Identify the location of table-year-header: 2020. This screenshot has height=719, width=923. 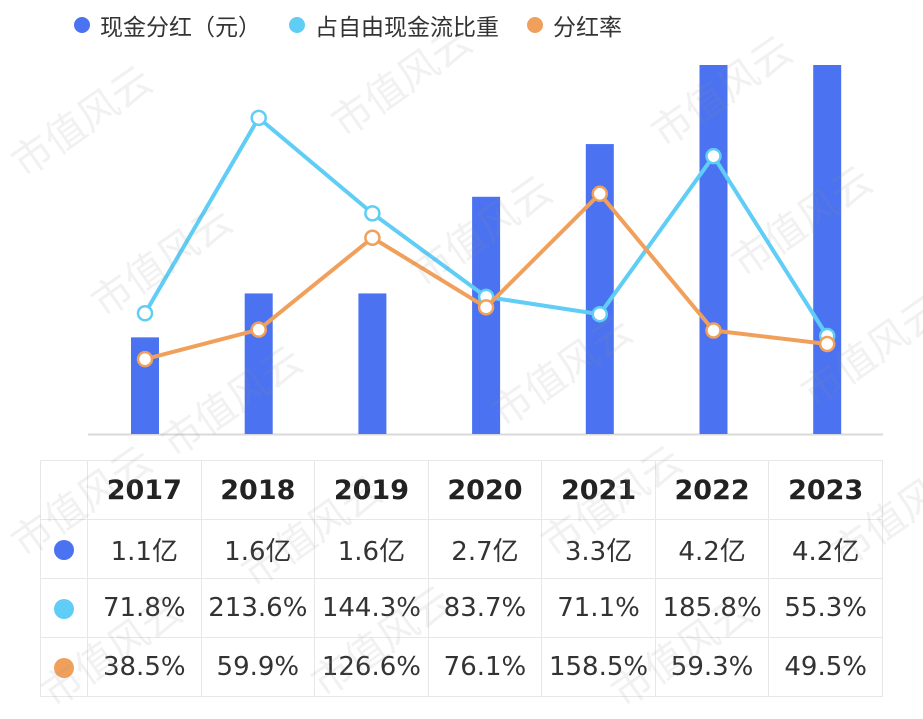
(485, 490).